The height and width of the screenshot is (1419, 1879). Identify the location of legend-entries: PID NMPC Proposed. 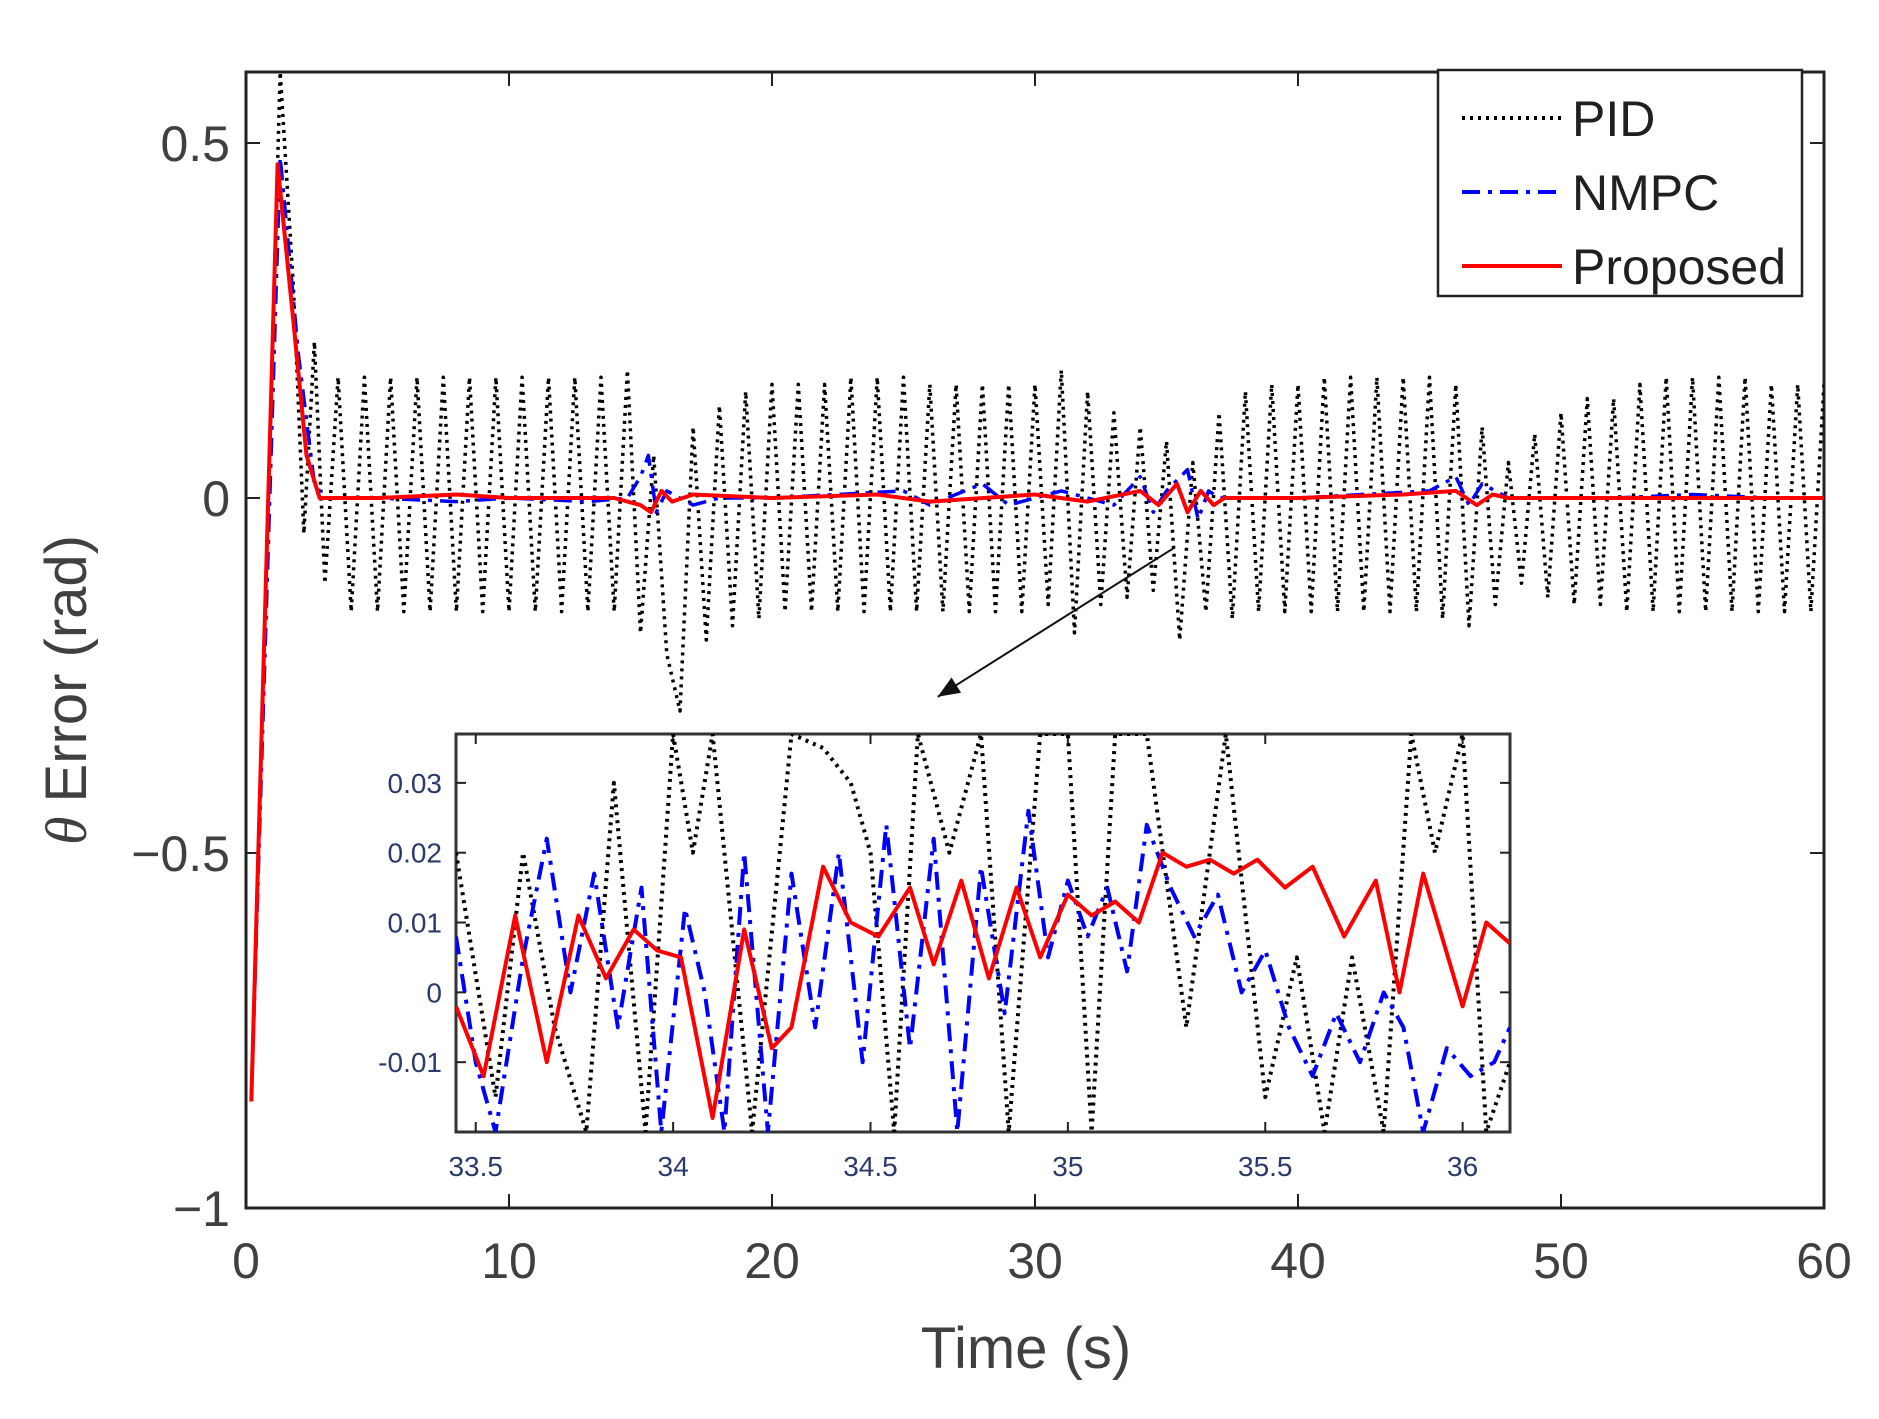
(1624, 193).